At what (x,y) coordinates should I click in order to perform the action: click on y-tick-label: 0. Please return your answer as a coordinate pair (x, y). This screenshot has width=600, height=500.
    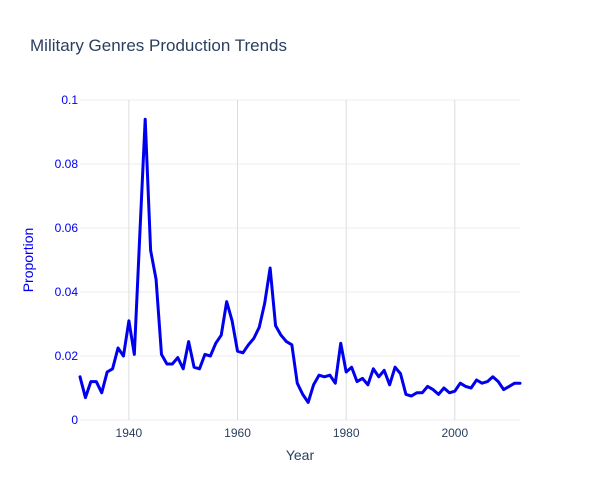
    Looking at the image, I should click on (74, 420).